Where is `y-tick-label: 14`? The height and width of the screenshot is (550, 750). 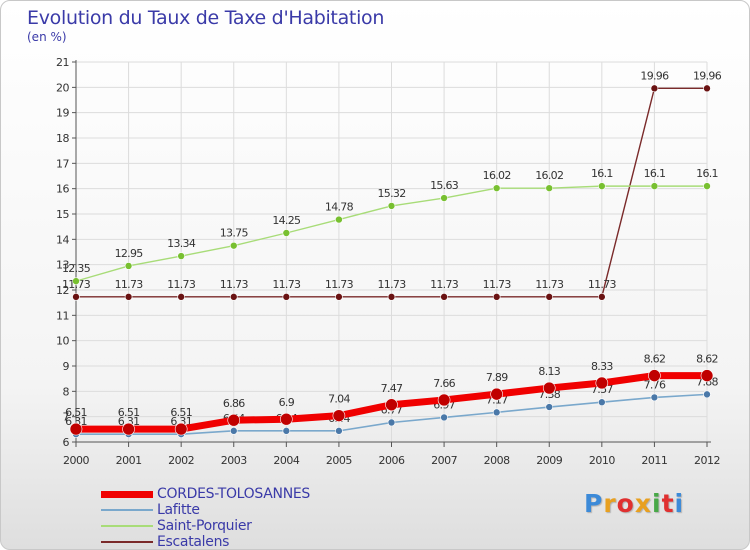 y-tick-label: 14 is located at coordinates (62, 239).